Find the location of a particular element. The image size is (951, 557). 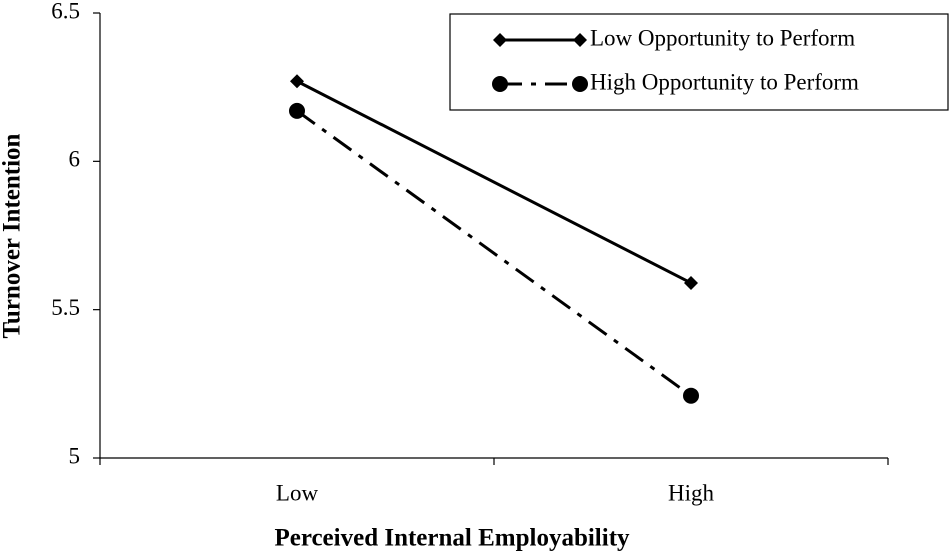

y-axis-title: Turnover Intention is located at coordinates (13, 235).